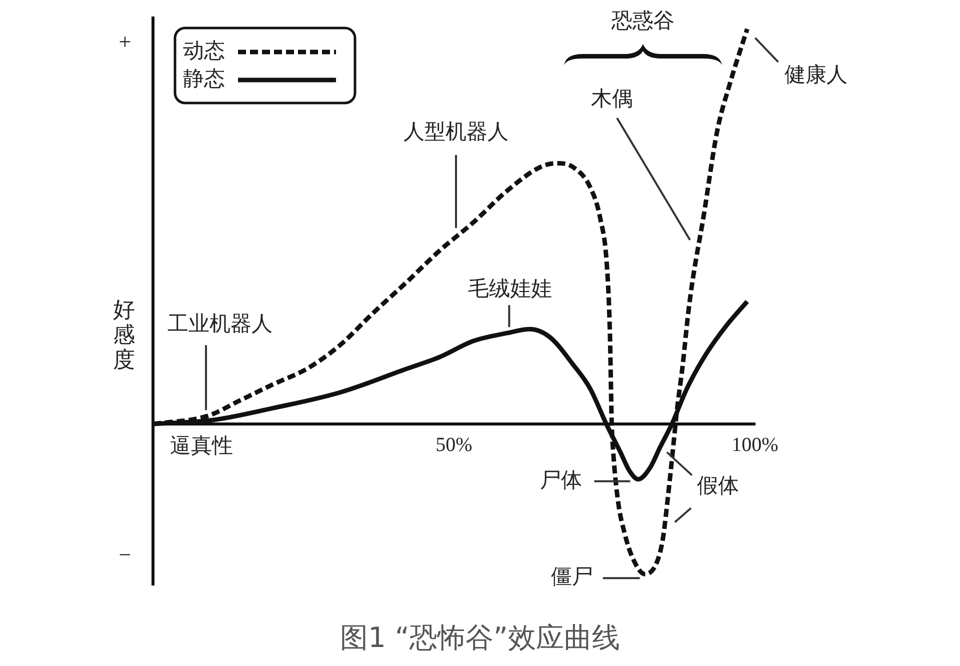 The image size is (960, 666). What do you see at coordinates (561, 480) in the screenshot?
I see `annotation: 尸体` at bounding box center [561, 480].